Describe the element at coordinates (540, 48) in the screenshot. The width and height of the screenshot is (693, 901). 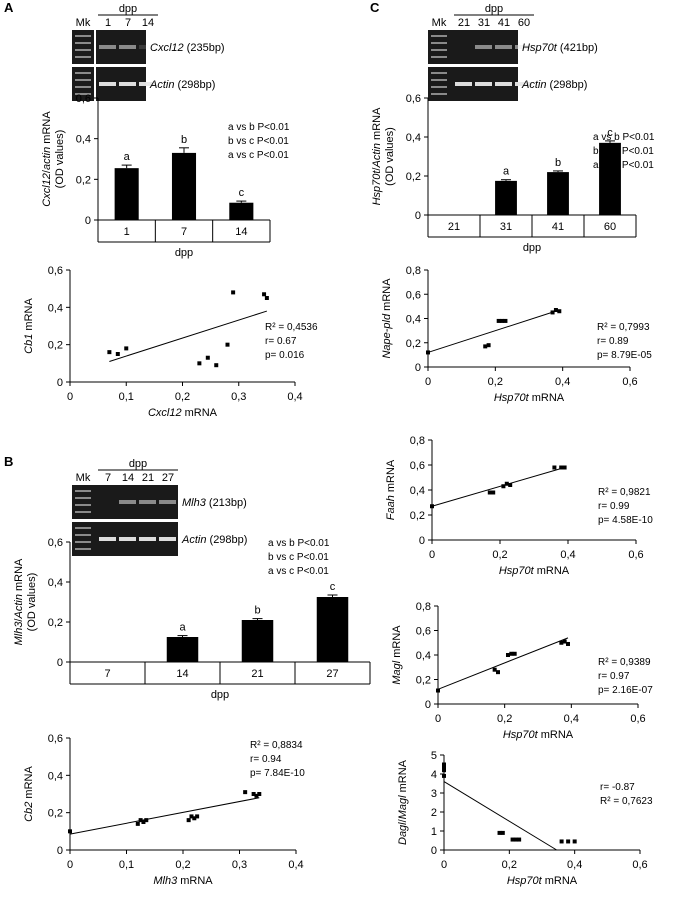
I see `gel-gene-name: Hsp70t` at that location.